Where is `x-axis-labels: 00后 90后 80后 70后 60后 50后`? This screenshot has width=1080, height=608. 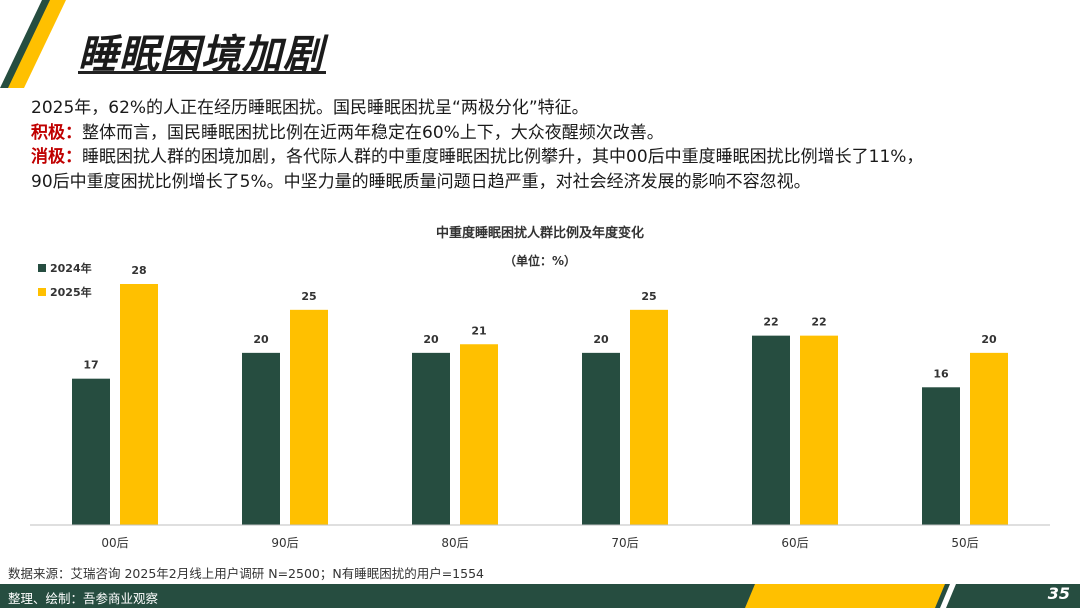 x-axis-labels: 00后 90后 80后 70后 60后 50后 is located at coordinates (539, 543).